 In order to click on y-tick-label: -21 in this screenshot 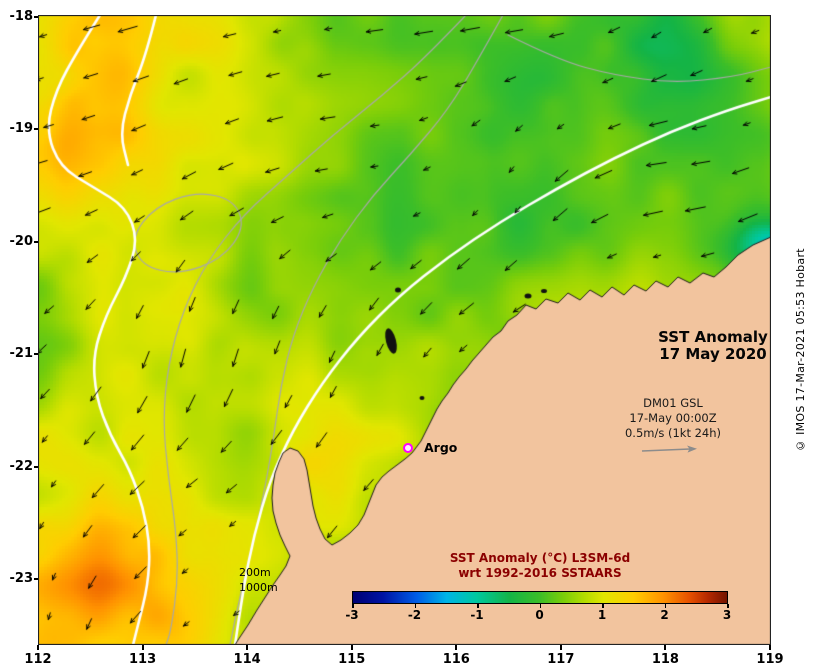, I will do `click(21, 354)`.